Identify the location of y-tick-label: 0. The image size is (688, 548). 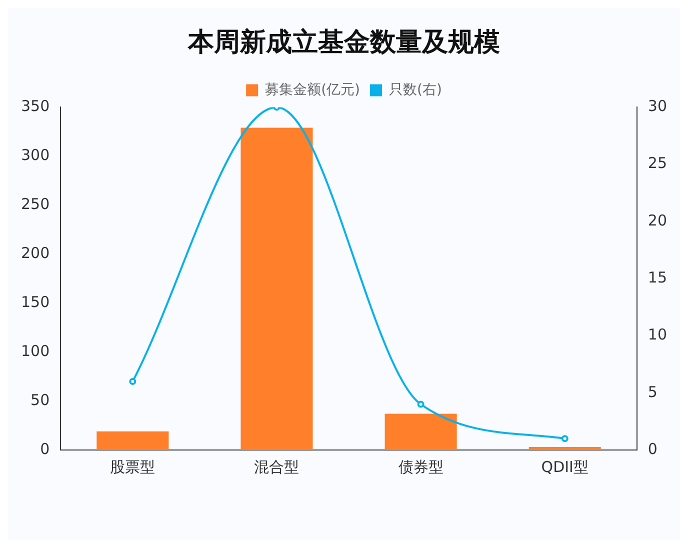
(45, 449).